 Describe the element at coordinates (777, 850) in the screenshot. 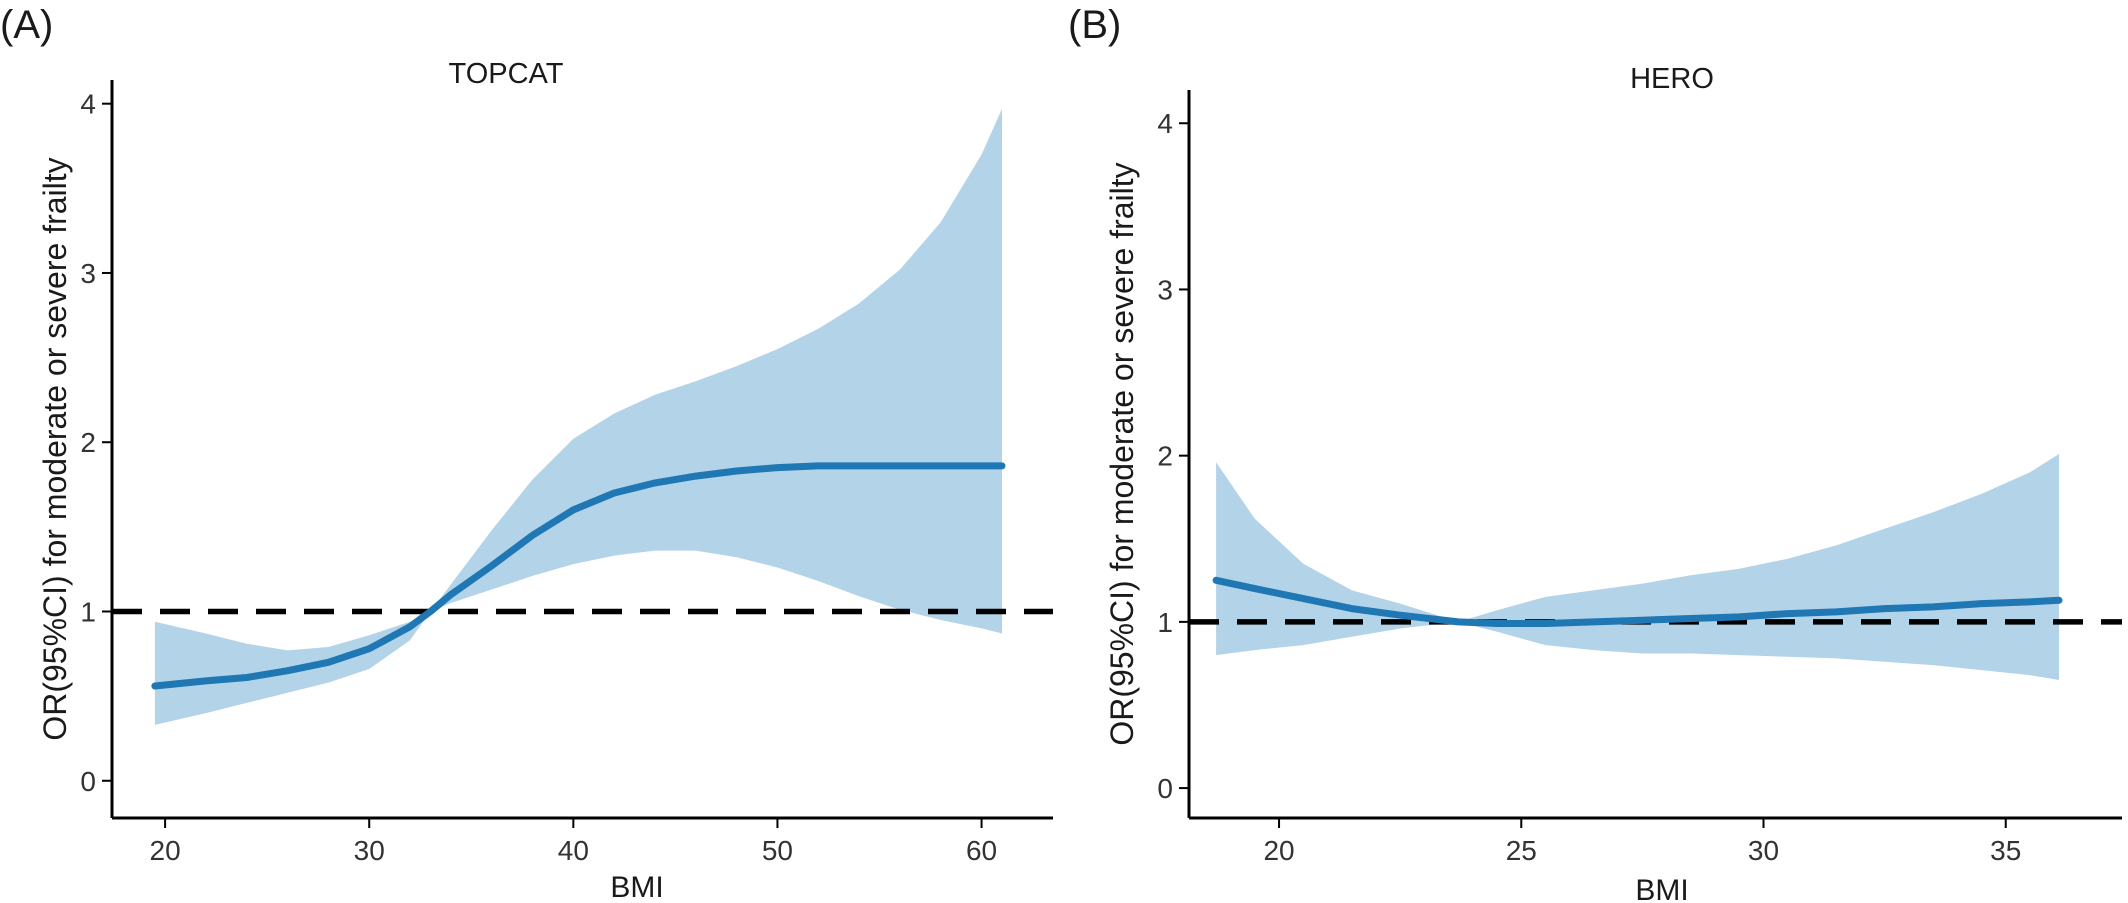

I see `x-tick-label: 50` at that location.